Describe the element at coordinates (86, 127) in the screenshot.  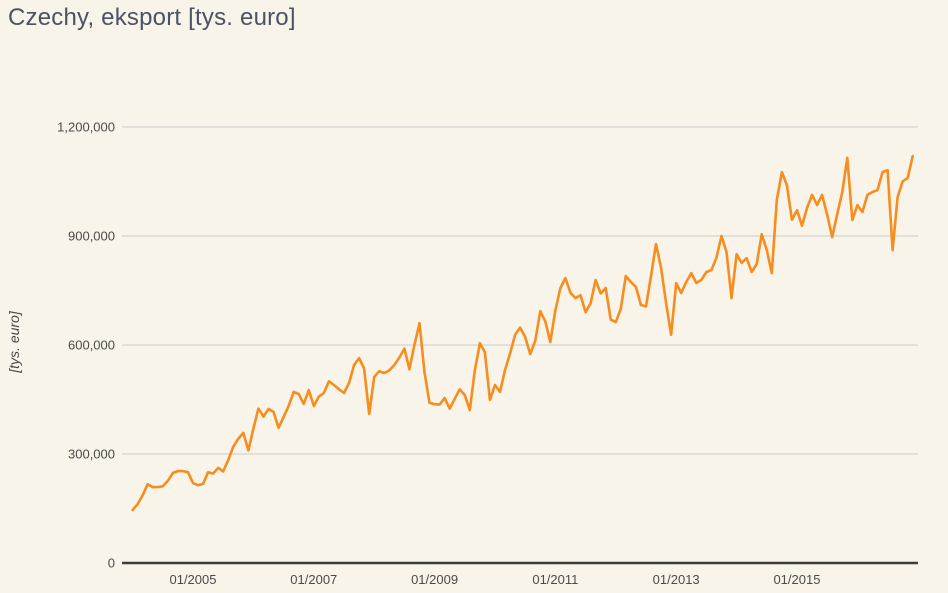
I see `y-tick-label: 1,200,000` at that location.